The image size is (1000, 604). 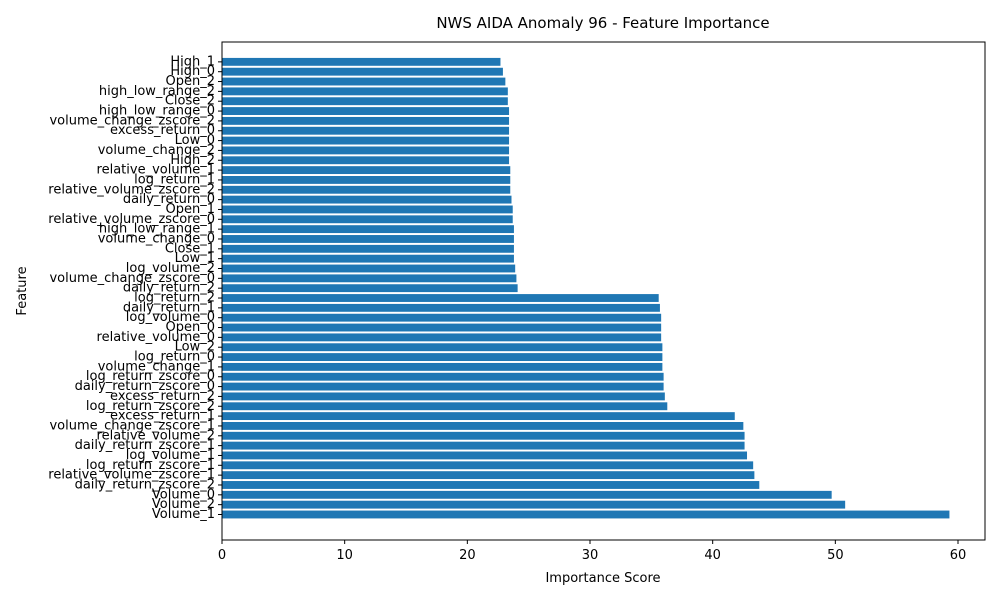 What do you see at coordinates (162, 396) in the screenshot?
I see `y-tick-label: excess_return_2` at bounding box center [162, 396].